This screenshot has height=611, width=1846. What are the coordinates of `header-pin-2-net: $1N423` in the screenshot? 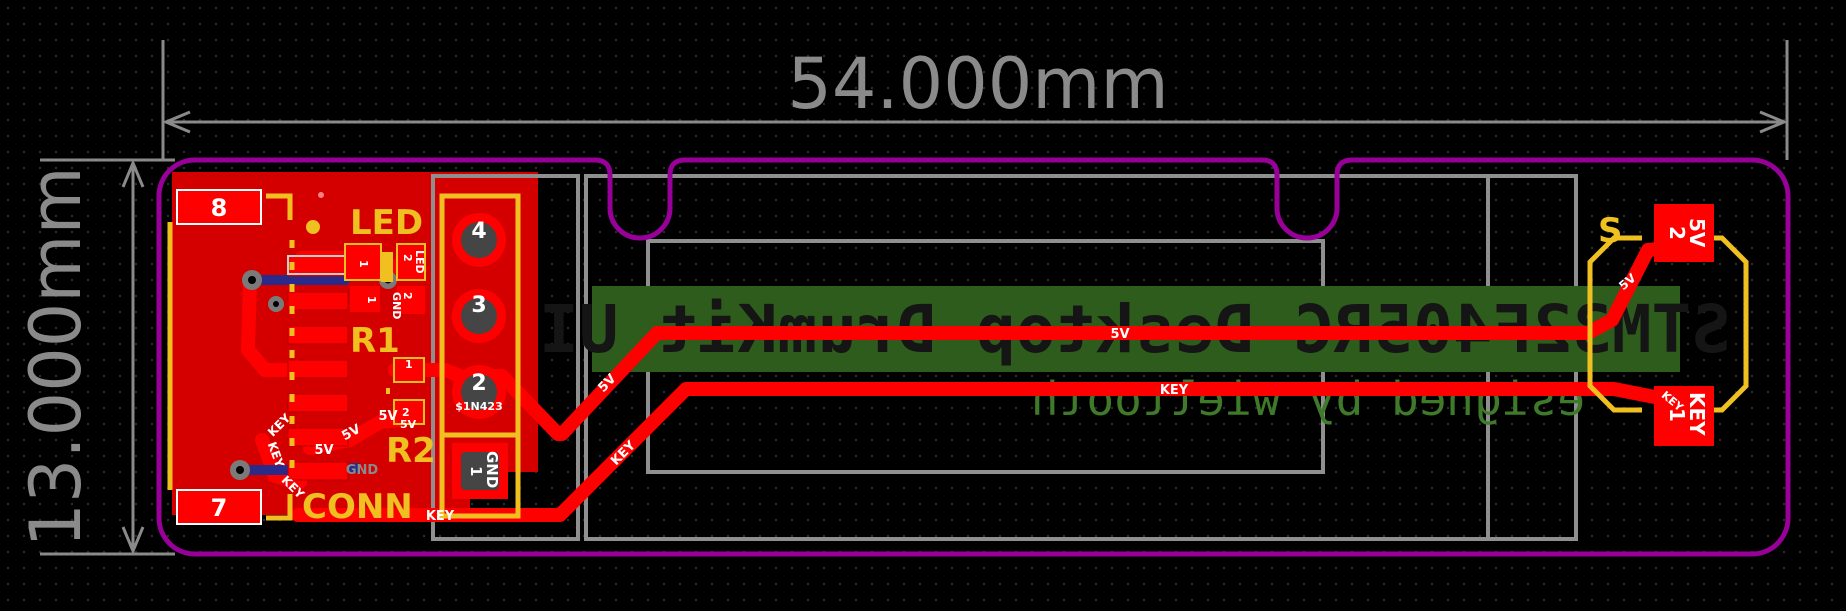 It's located at (478, 406).